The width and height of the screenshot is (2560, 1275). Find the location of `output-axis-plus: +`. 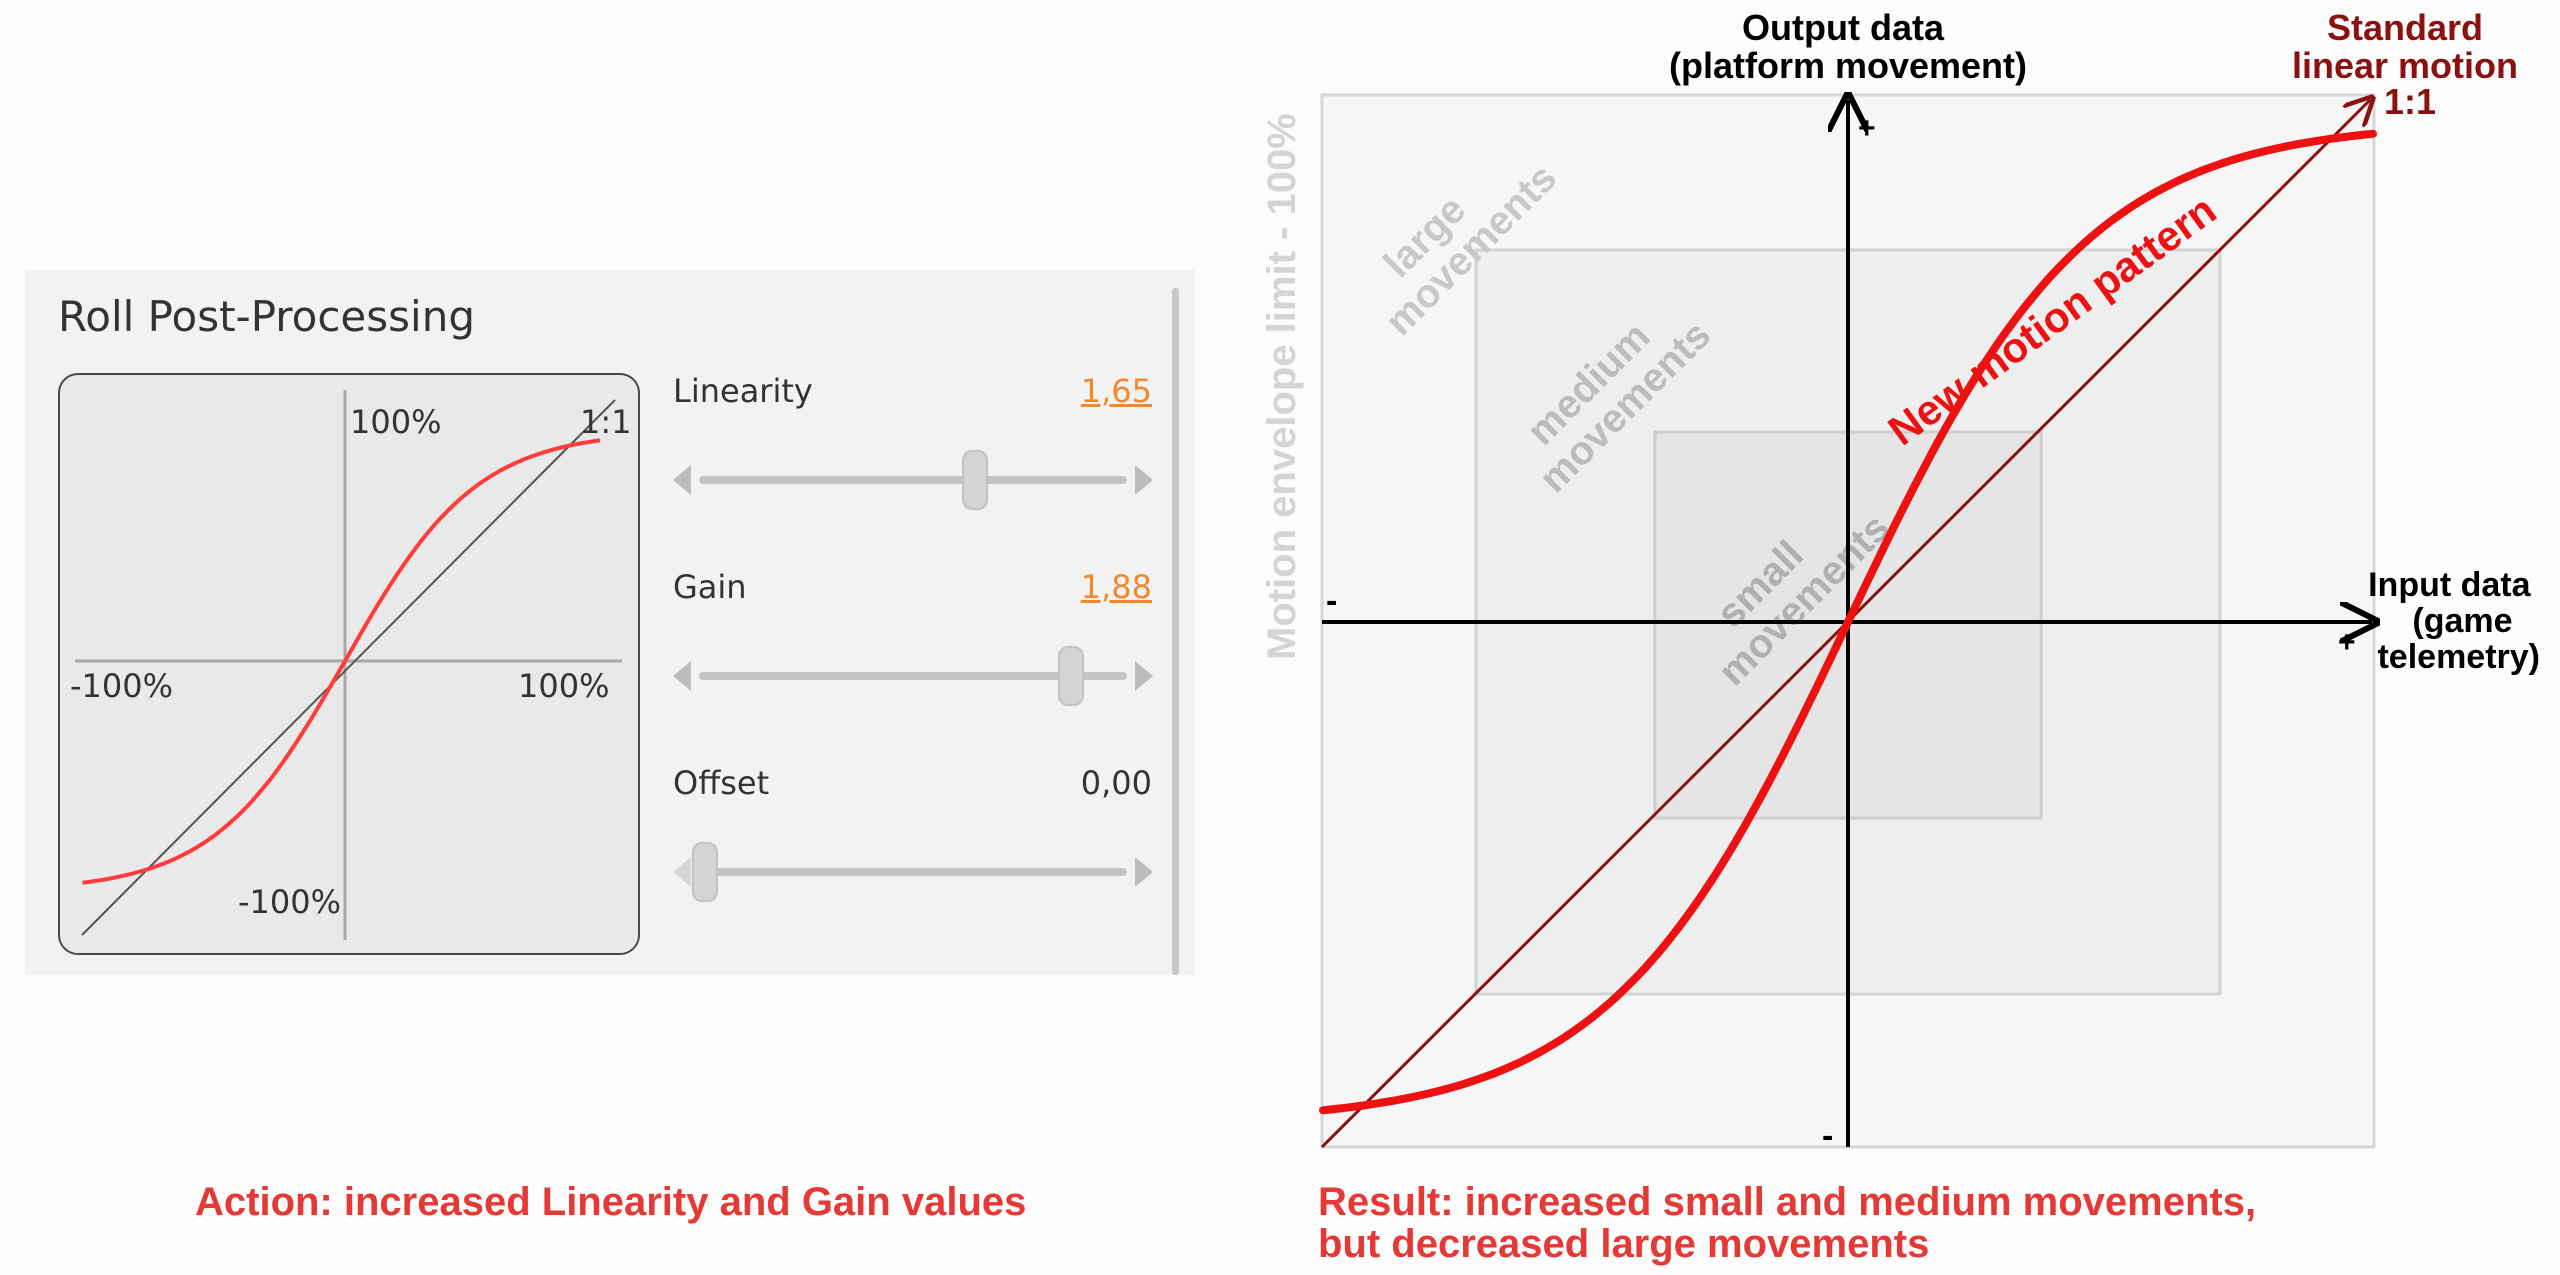

output-axis-plus: + is located at coordinates (1867, 128).